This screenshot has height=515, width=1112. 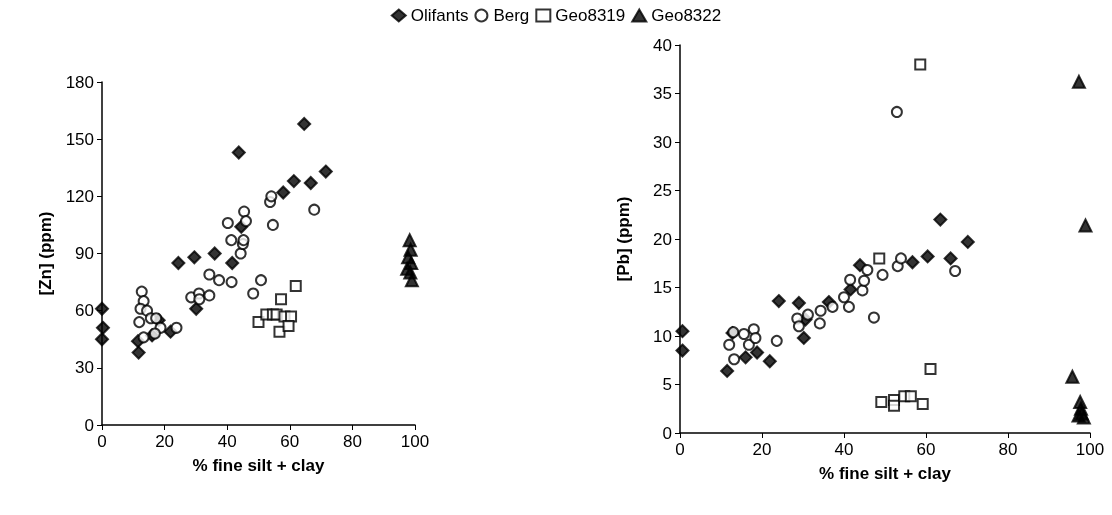 I want to click on y-tick-label: 25, so click(x=662, y=190).